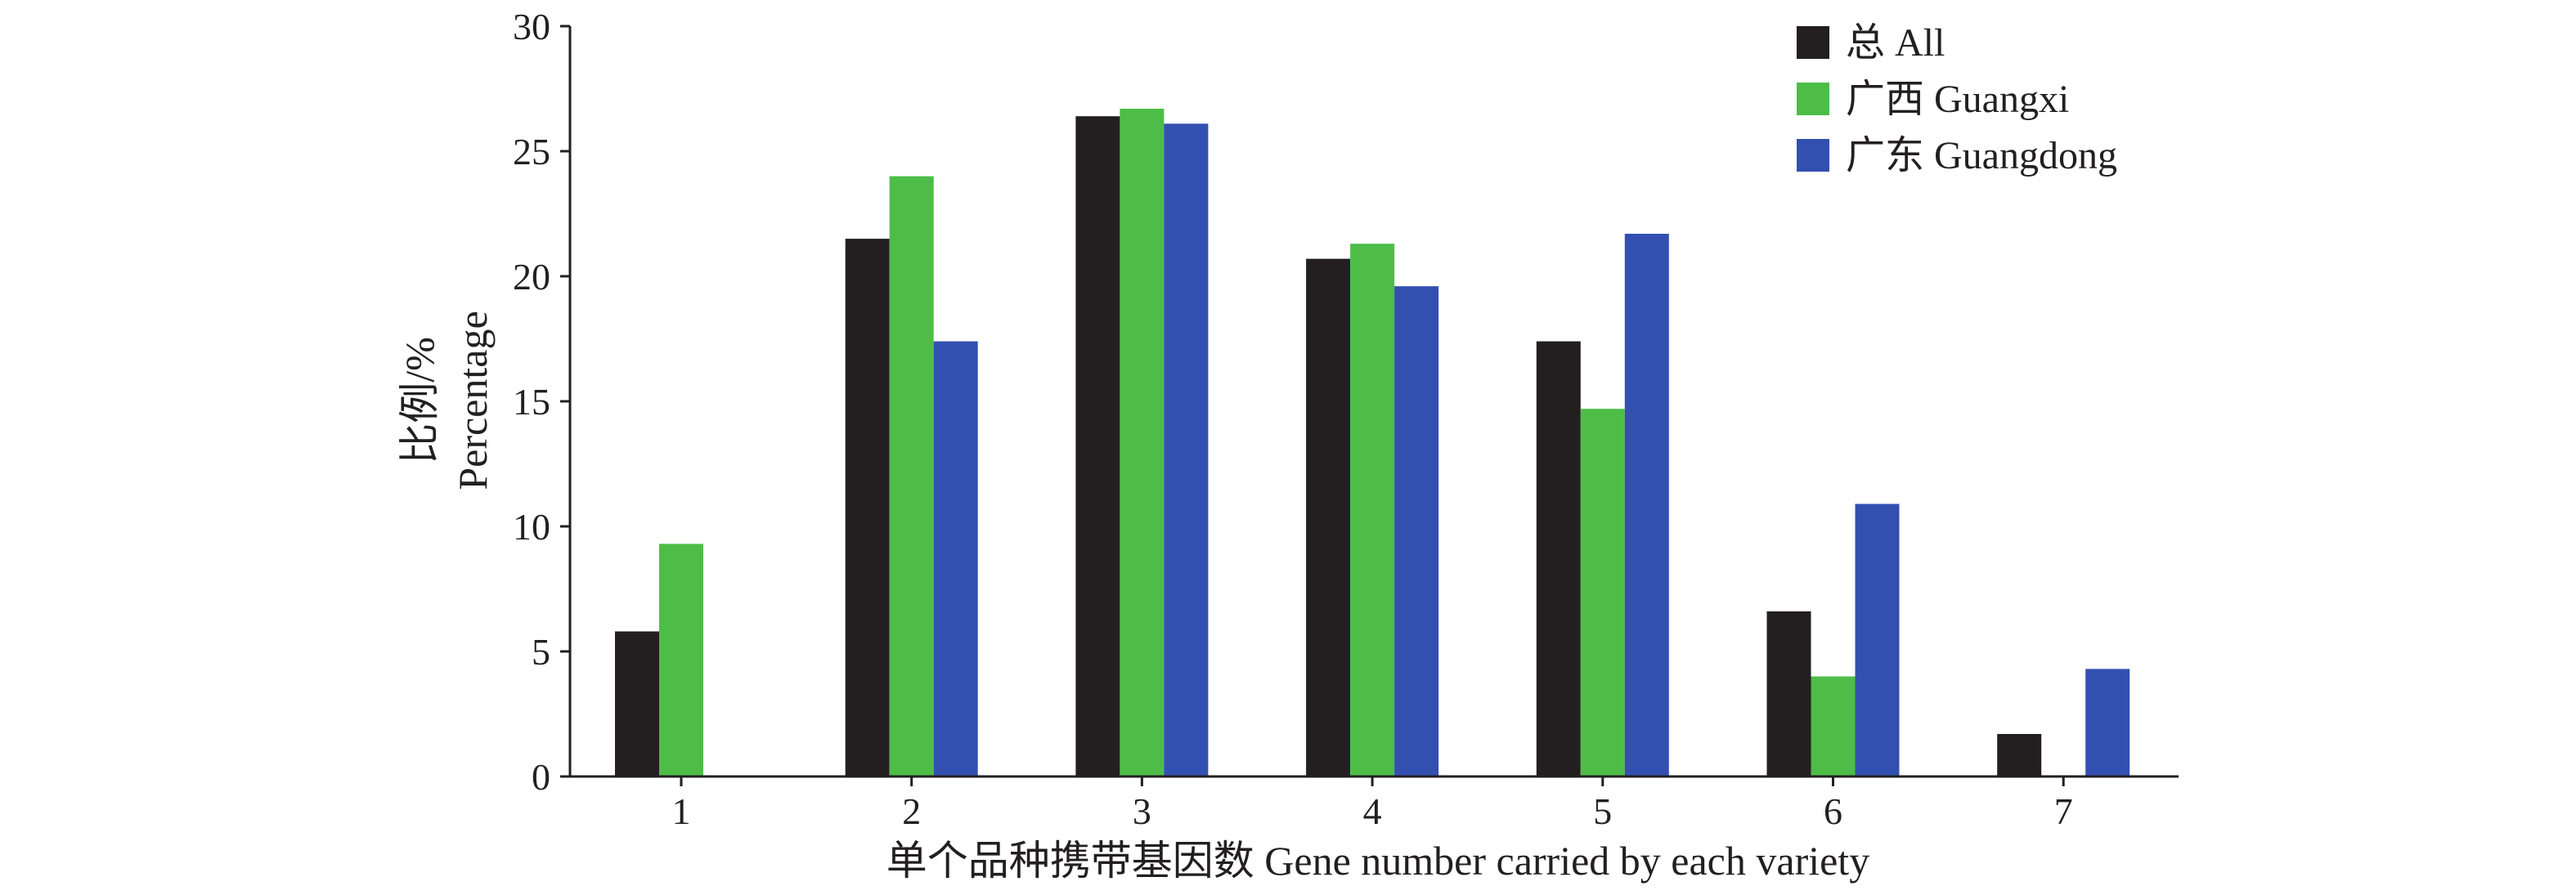 The image size is (2576, 895). What do you see at coordinates (420, 400) in the screenshot?
I see `y-axis-title-chinese: 比例/%` at bounding box center [420, 400].